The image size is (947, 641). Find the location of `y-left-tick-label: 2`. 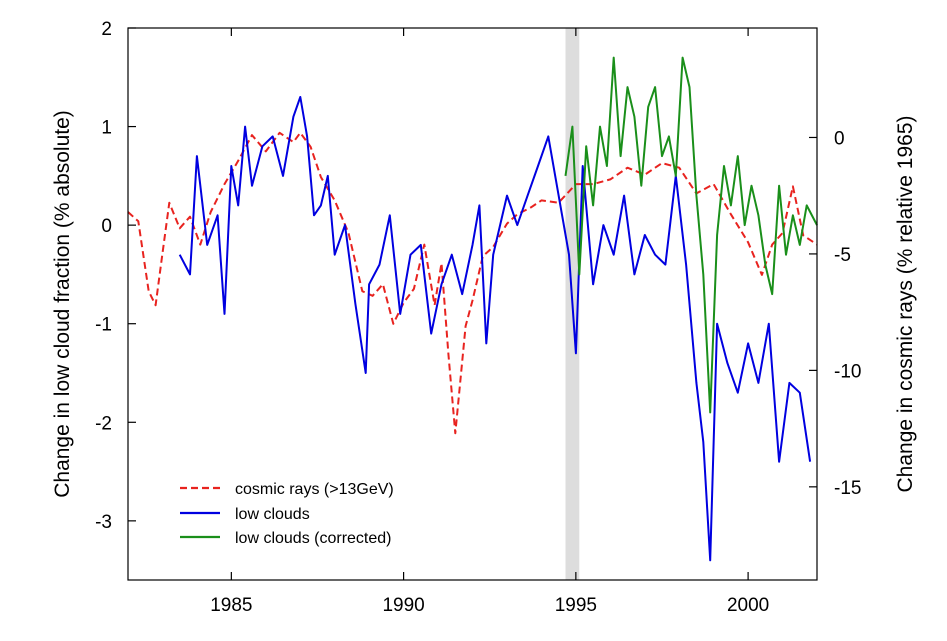

y-left-tick-label: 2 is located at coordinates (106, 29).